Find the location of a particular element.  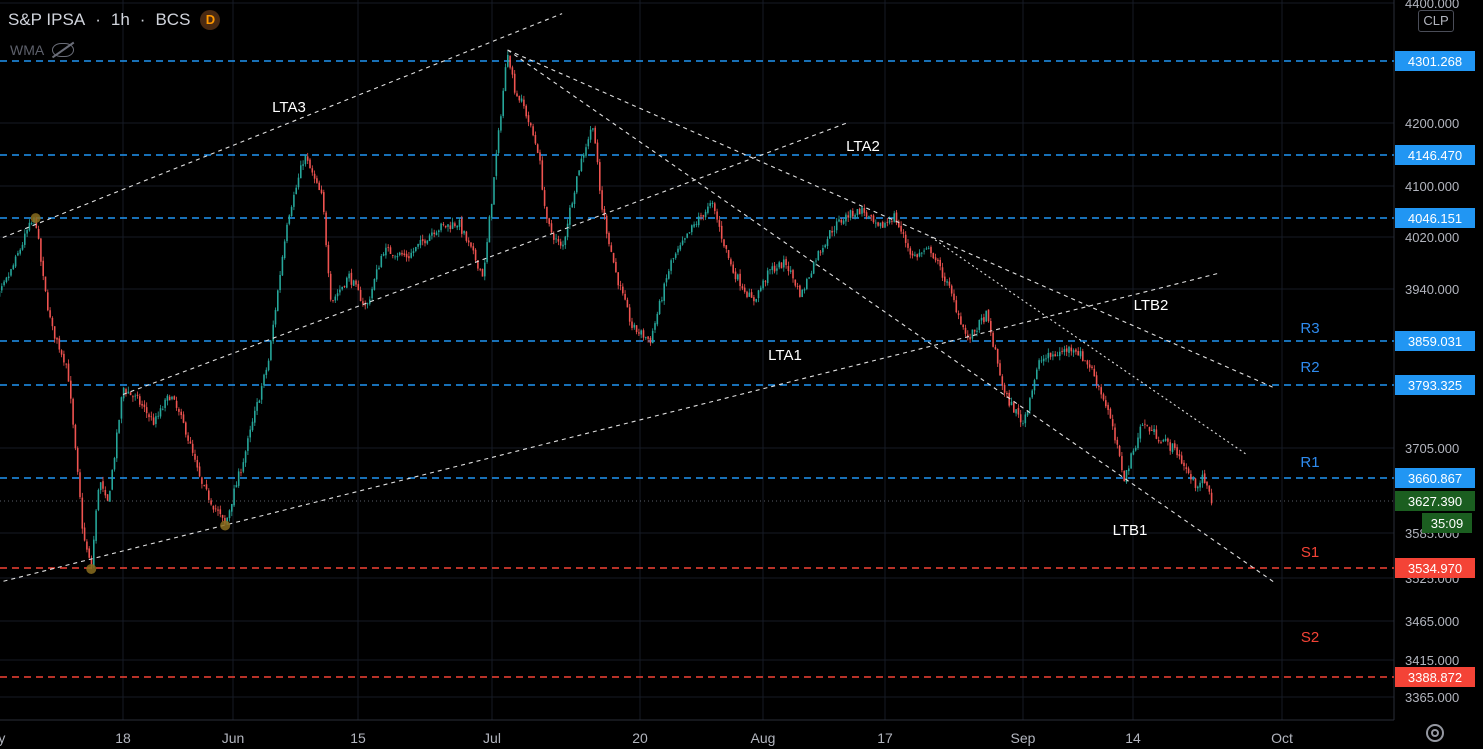

delayed-badge: D is located at coordinates (210, 20).